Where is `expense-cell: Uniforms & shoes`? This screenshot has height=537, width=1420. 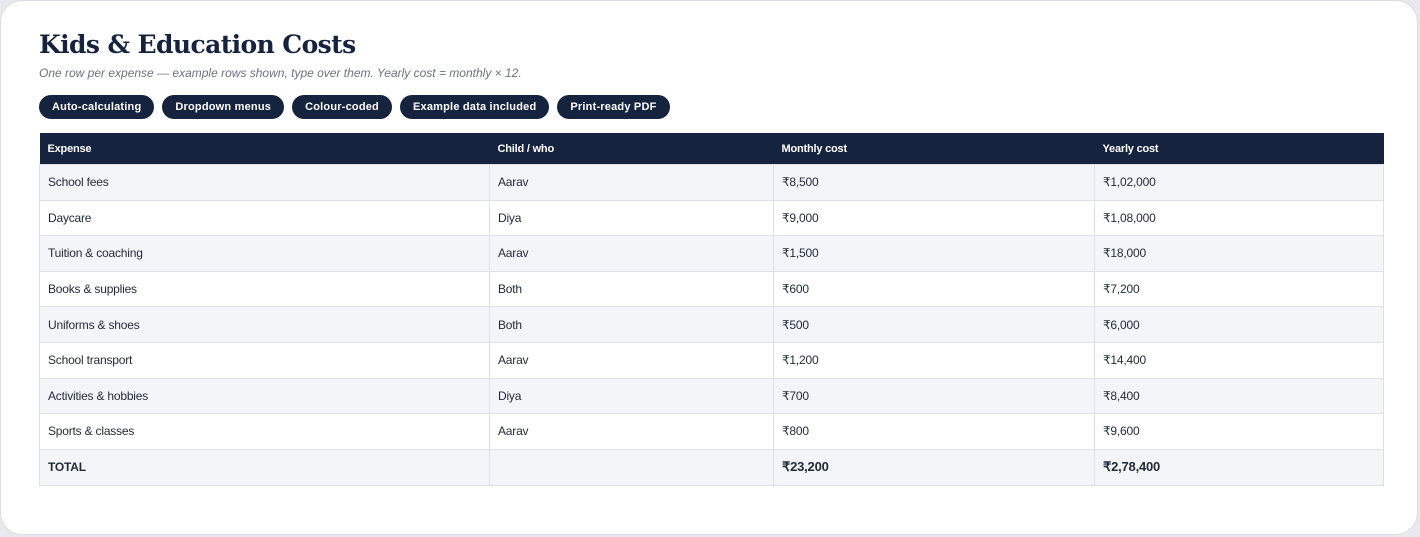
expense-cell: Uniforms & shoes is located at coordinates (264, 324).